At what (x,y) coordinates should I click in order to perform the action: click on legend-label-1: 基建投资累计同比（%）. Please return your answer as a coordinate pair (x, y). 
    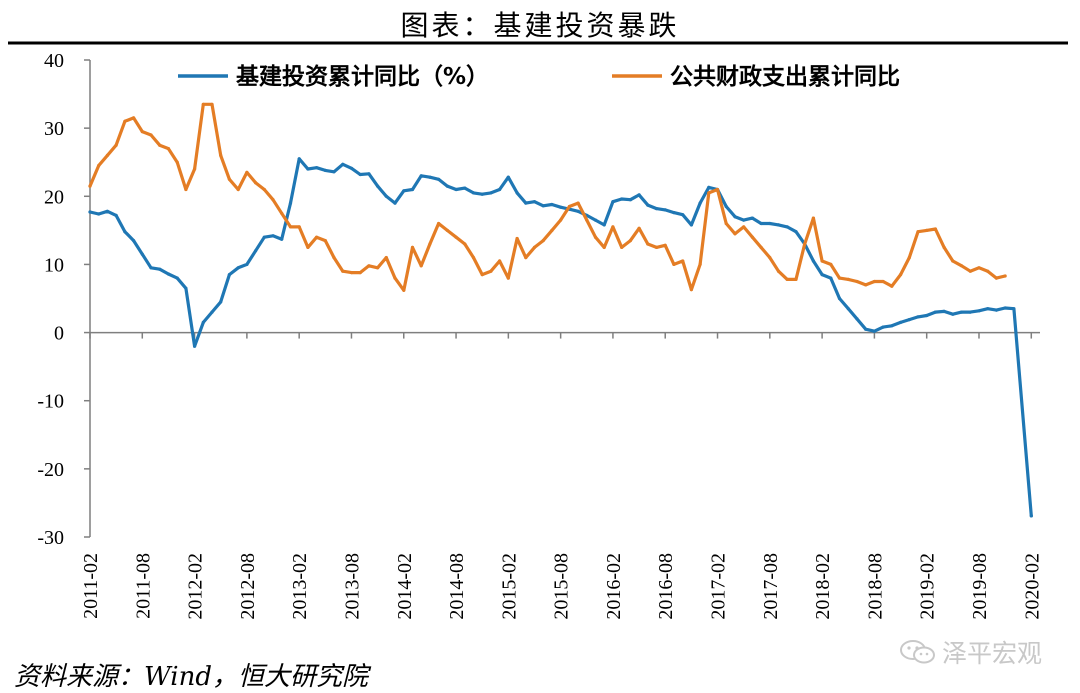
    Looking at the image, I should click on (362, 76).